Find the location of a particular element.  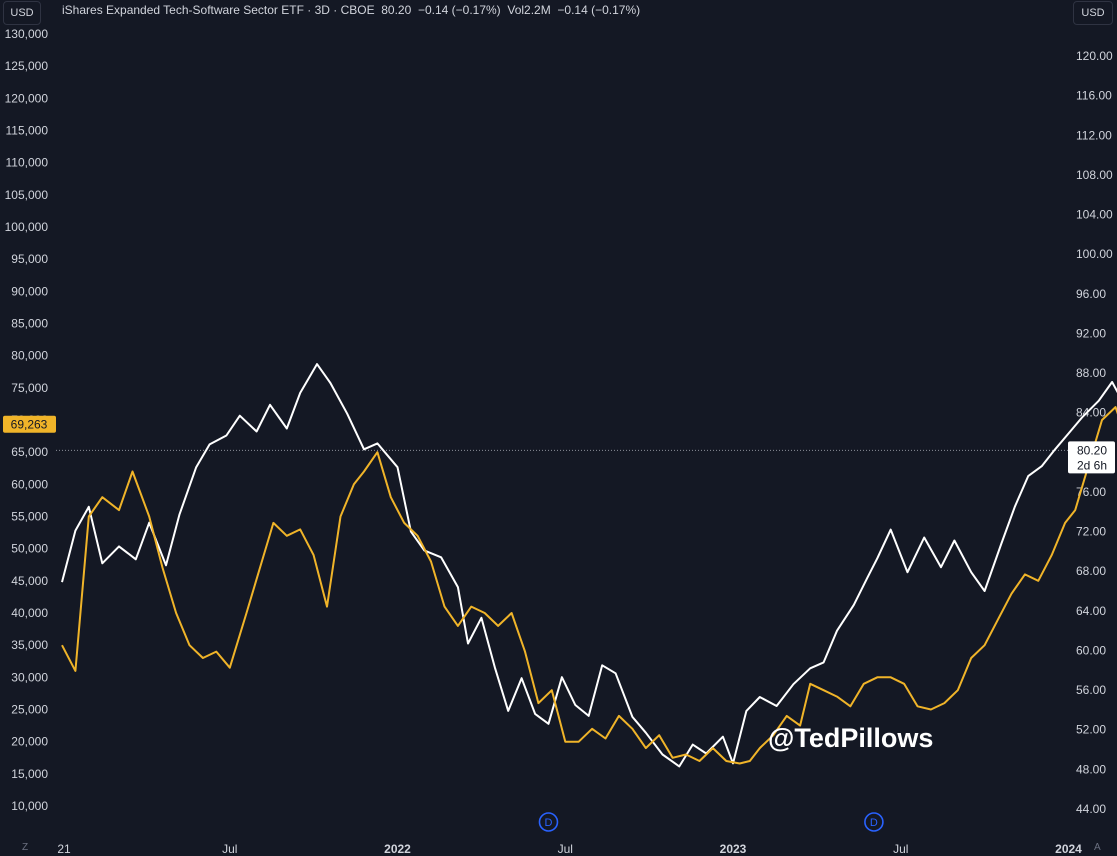

left-axis-unit-button: USD is located at coordinates (22, 13).